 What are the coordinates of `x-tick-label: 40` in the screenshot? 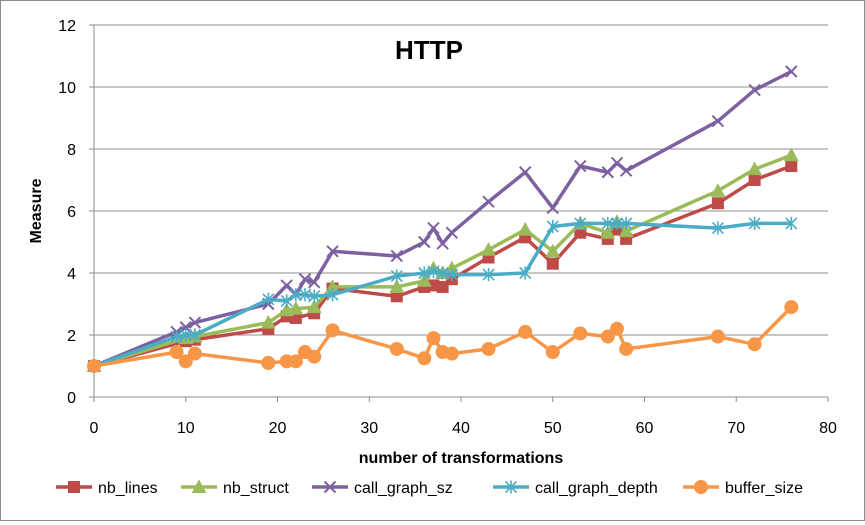 It's located at (461, 428).